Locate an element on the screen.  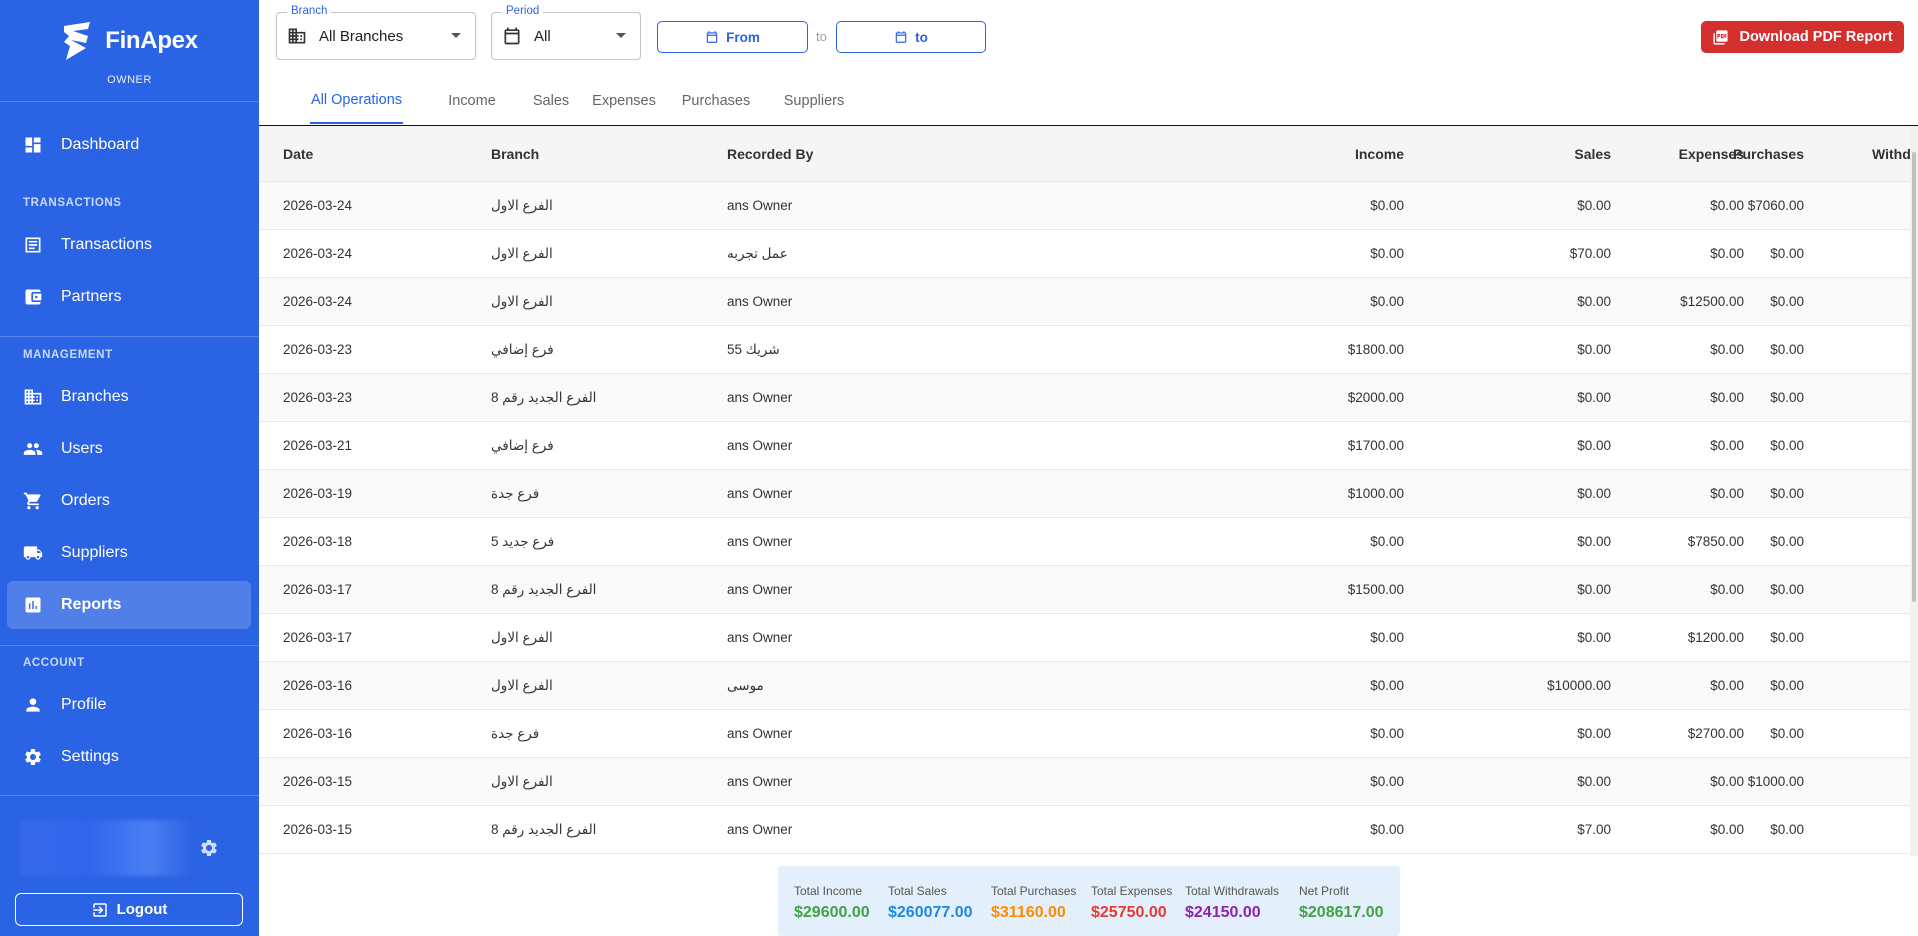
sidebar-item-suppliers: Suppliers is located at coordinates (129, 553).